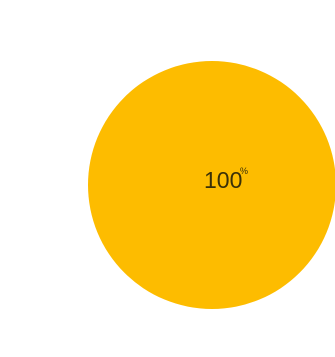  What do you see at coordinates (244, 171) in the screenshot?
I see `slice-label-unit: %` at bounding box center [244, 171].